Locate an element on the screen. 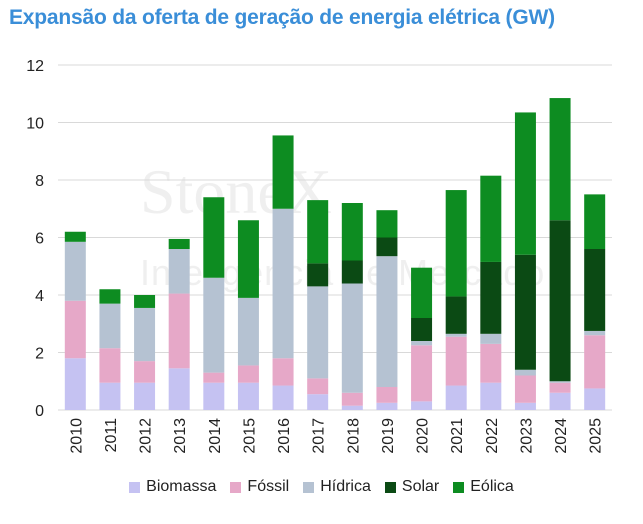  bar-segment-hídrica-2015 is located at coordinates (248, 331).